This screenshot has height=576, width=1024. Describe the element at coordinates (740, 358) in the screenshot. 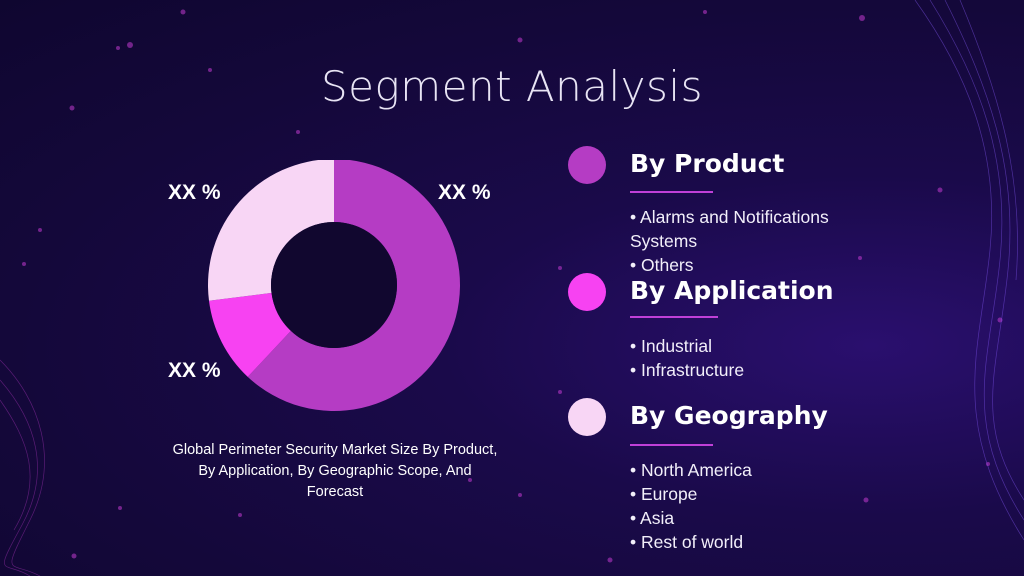

I see `segment-list: • Industrial • Infrastructure` at that location.